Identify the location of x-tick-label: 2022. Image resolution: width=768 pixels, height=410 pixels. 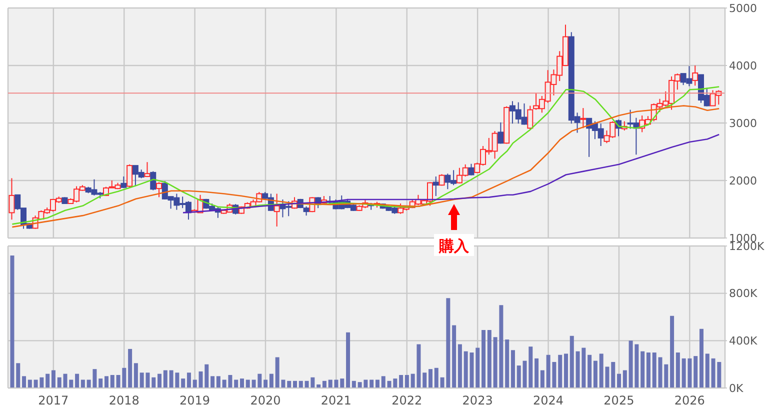
(407, 401).